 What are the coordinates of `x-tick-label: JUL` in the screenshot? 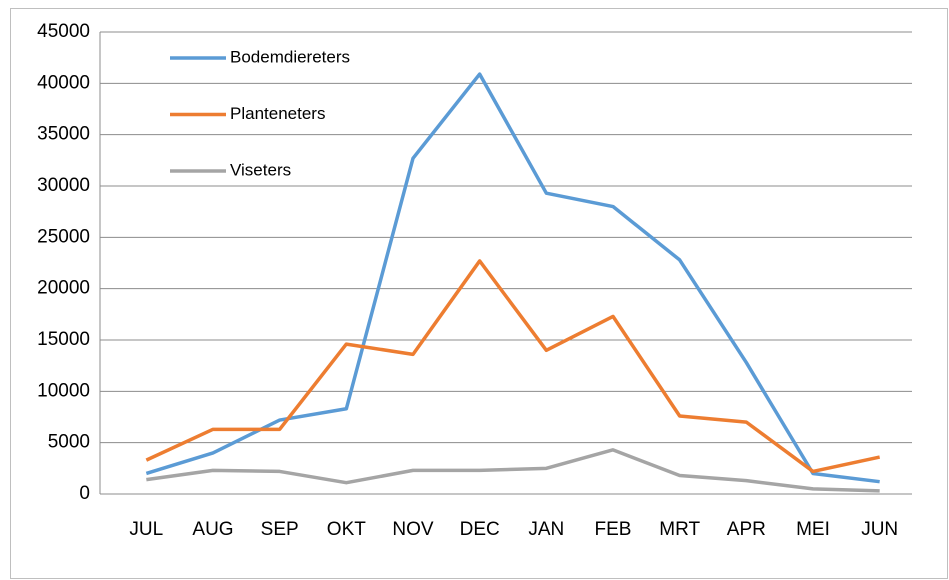 It's located at (146, 529).